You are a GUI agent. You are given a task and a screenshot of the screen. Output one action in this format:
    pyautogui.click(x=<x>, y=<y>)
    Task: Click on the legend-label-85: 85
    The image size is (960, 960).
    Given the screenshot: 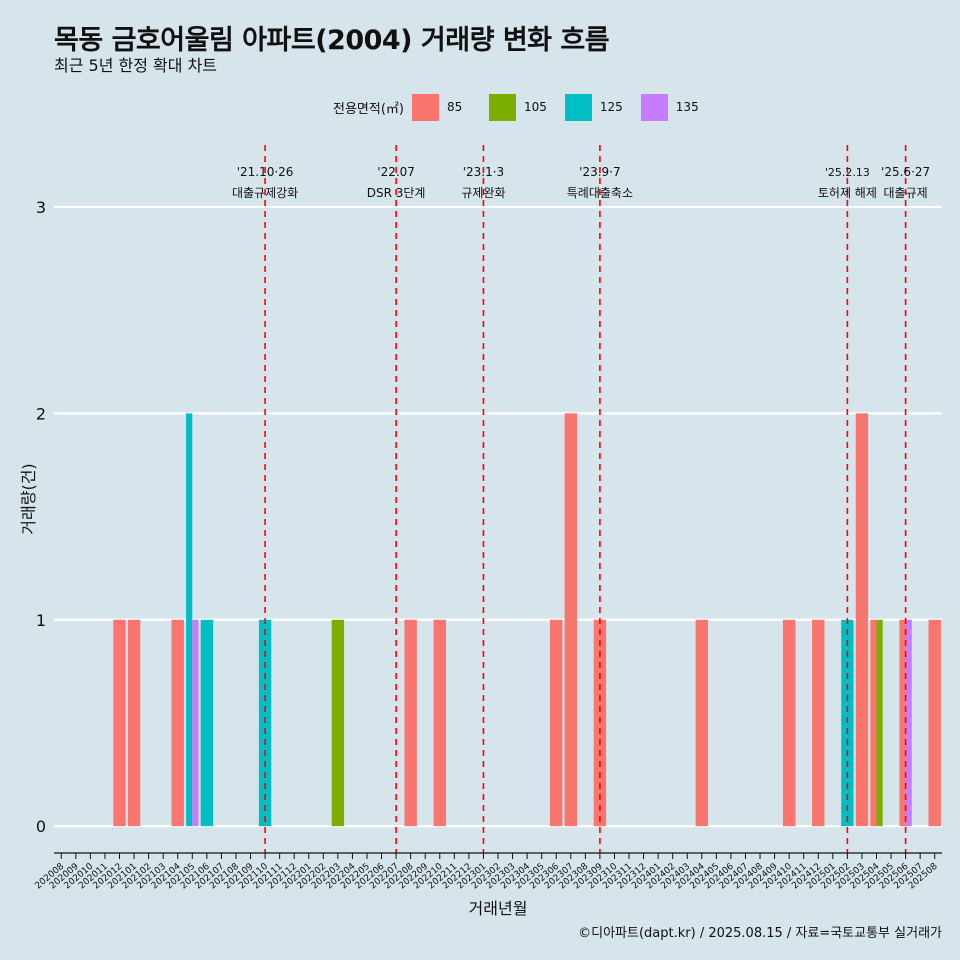 What is the action you would take?
    pyautogui.click(x=454, y=107)
    